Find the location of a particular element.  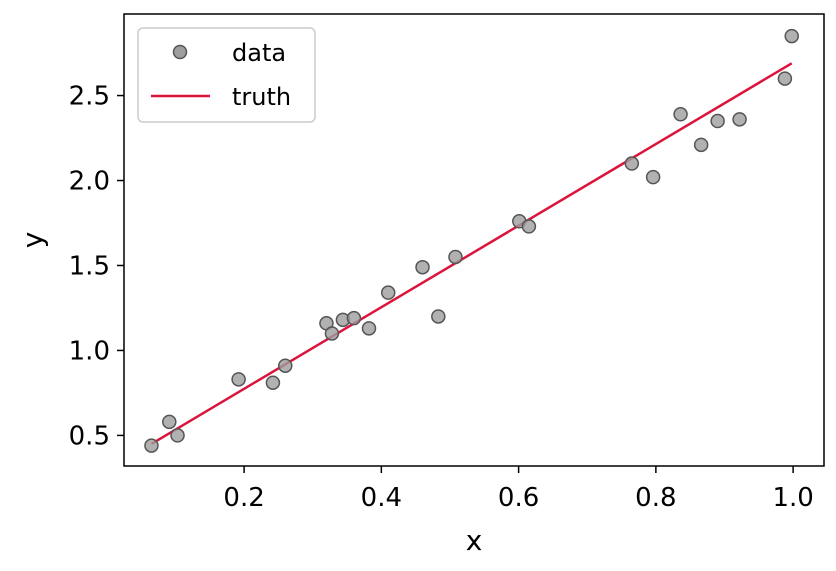

x-tick-label: 0.8 is located at coordinates (655, 498).